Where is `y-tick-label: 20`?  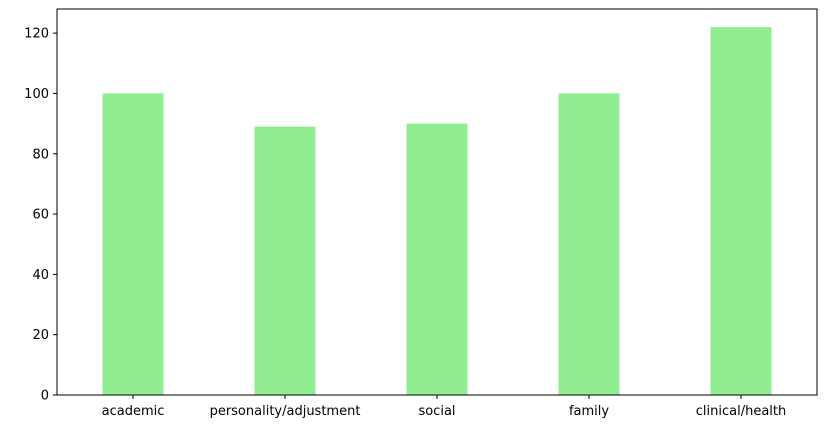
y-tick-label: 20 is located at coordinates (40, 335).